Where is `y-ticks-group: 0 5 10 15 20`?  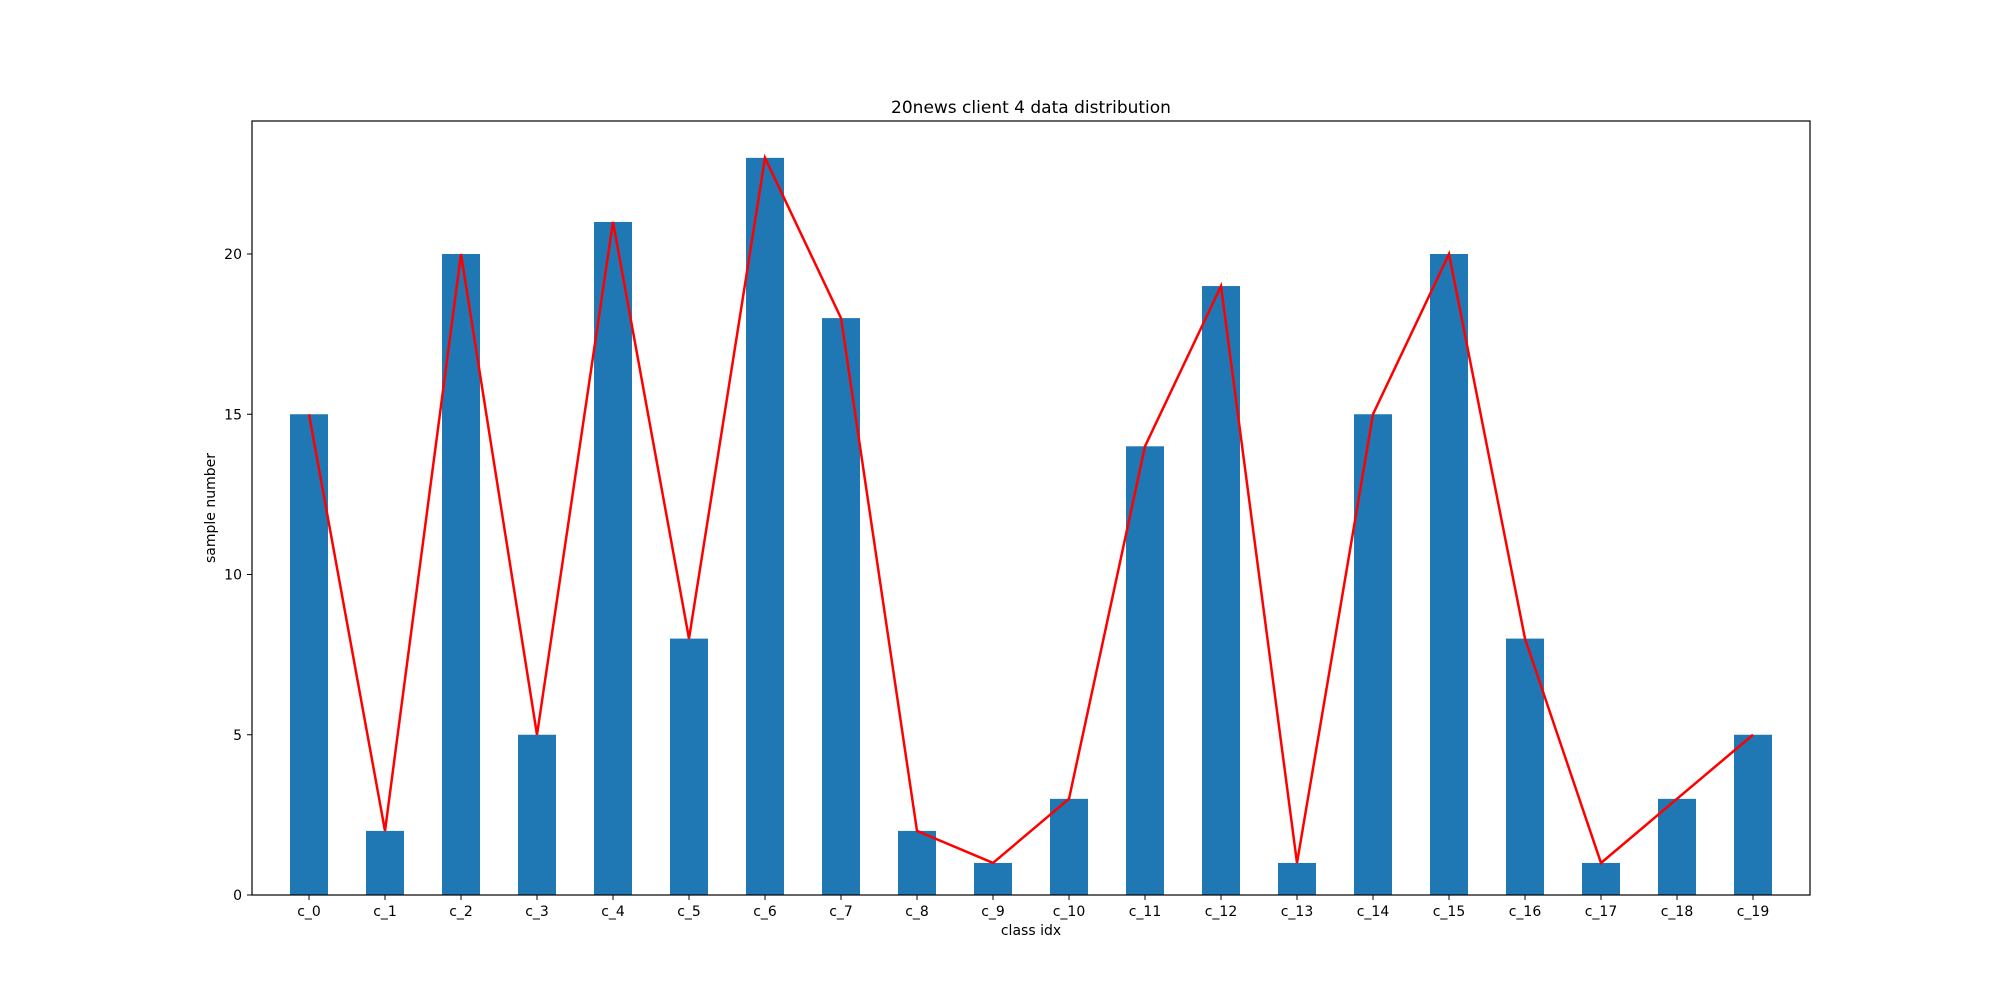
y-ticks-group: 0 5 10 15 20 is located at coordinates (238, 575).